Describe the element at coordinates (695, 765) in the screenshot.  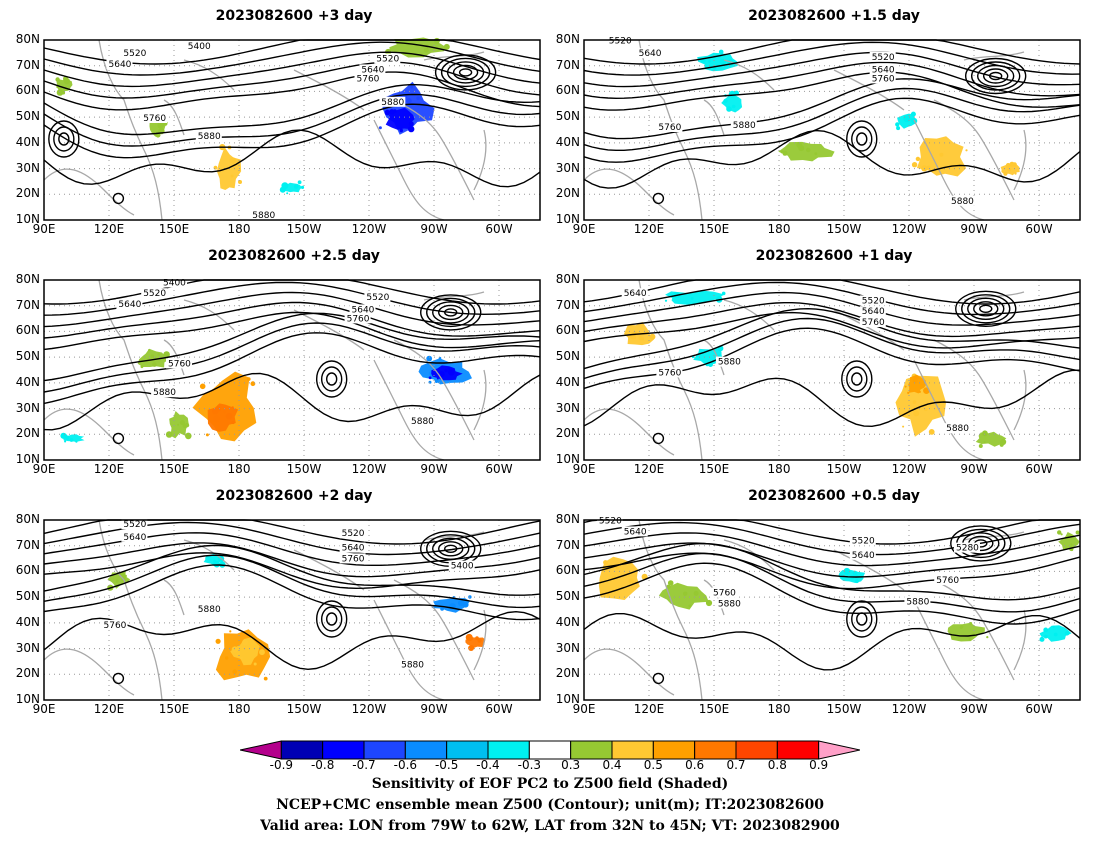
I see `colorbar-tick-label: 0.6` at that location.